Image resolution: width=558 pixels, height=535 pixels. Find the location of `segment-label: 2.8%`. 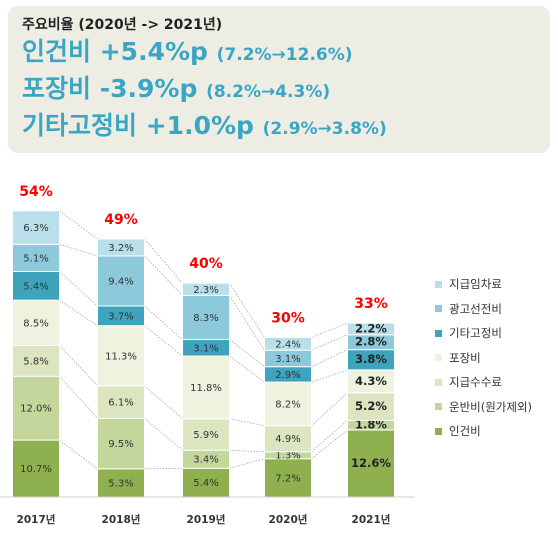

segment-label: 2.8% is located at coordinates (371, 342).